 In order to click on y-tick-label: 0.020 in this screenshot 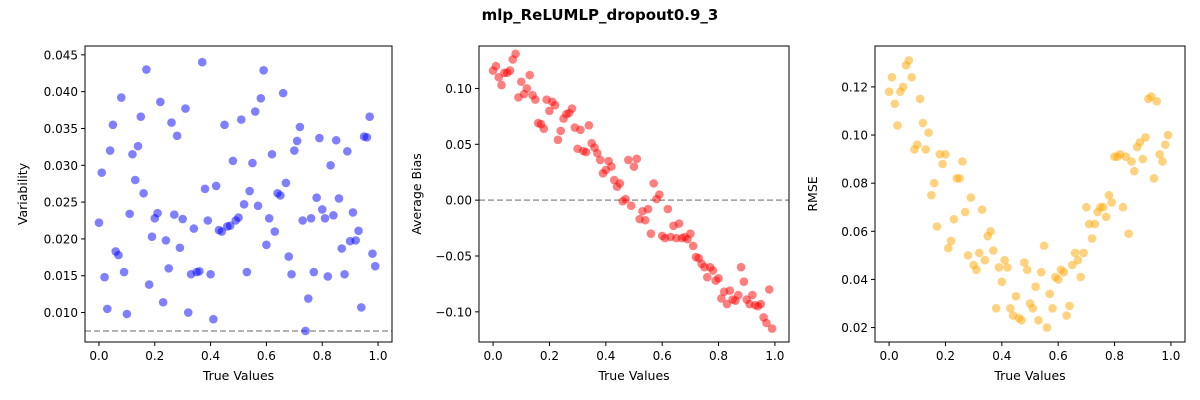, I will do `click(61, 239)`.